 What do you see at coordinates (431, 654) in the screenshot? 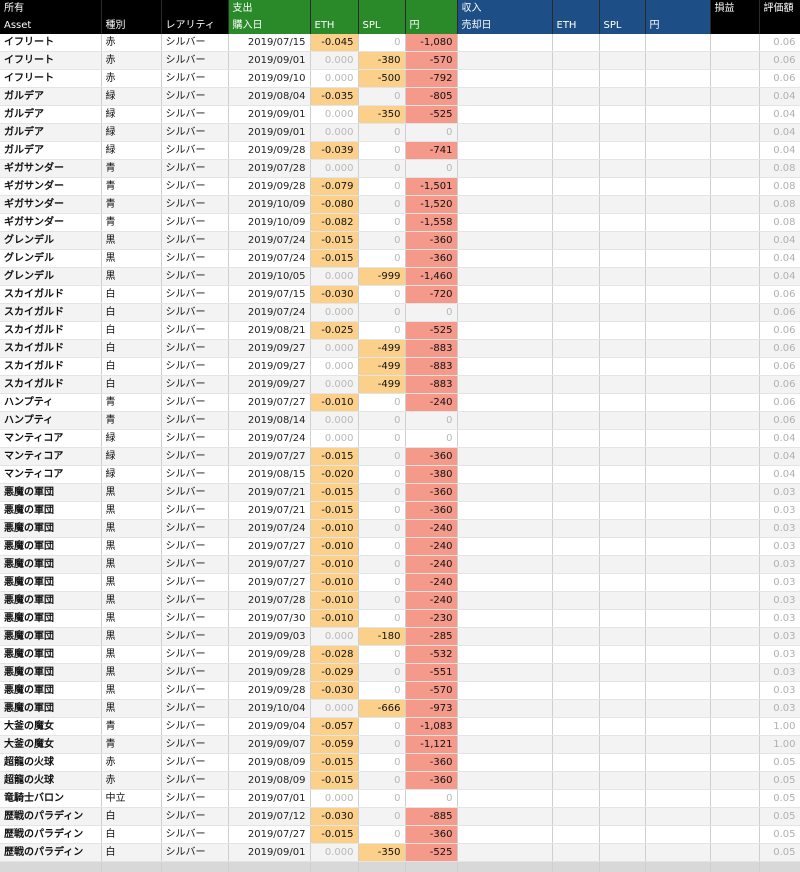
I see `yen-cell: -532` at bounding box center [431, 654].